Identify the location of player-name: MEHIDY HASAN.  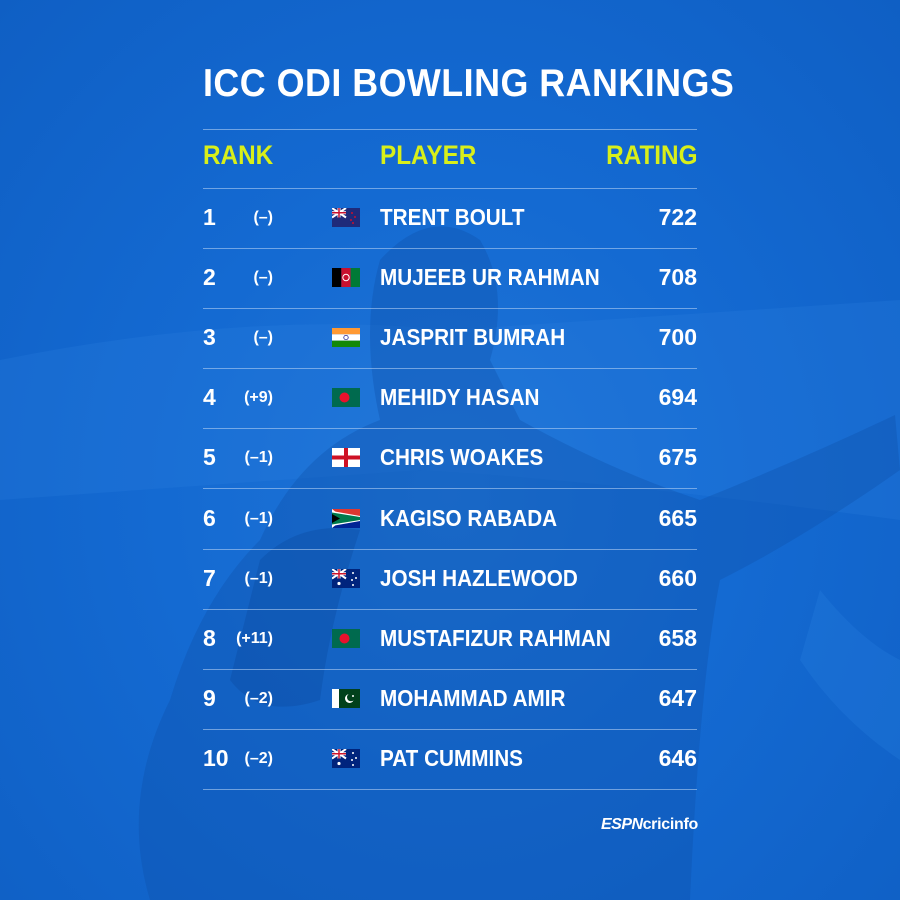
(460, 397).